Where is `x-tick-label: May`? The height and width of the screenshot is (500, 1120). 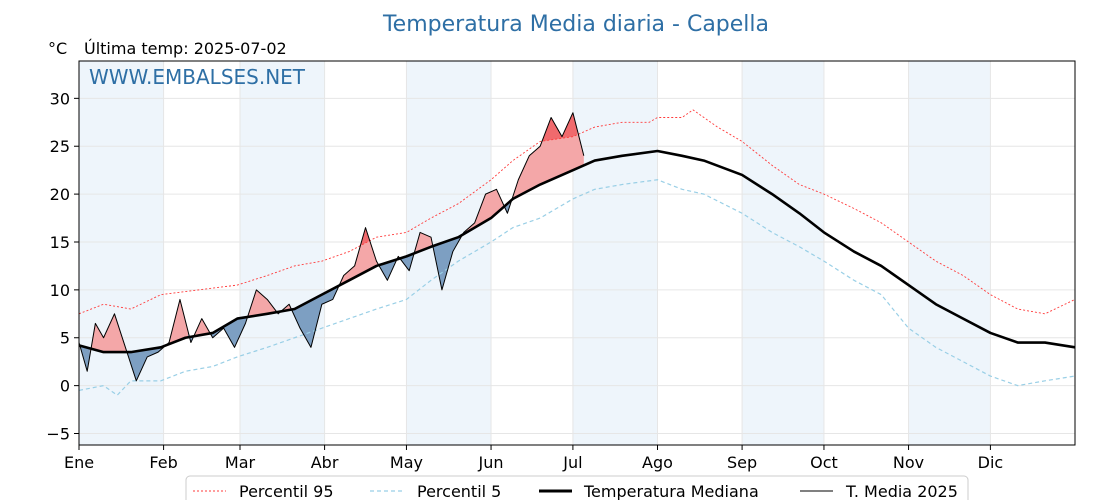
x-tick-label: May is located at coordinates (406, 462).